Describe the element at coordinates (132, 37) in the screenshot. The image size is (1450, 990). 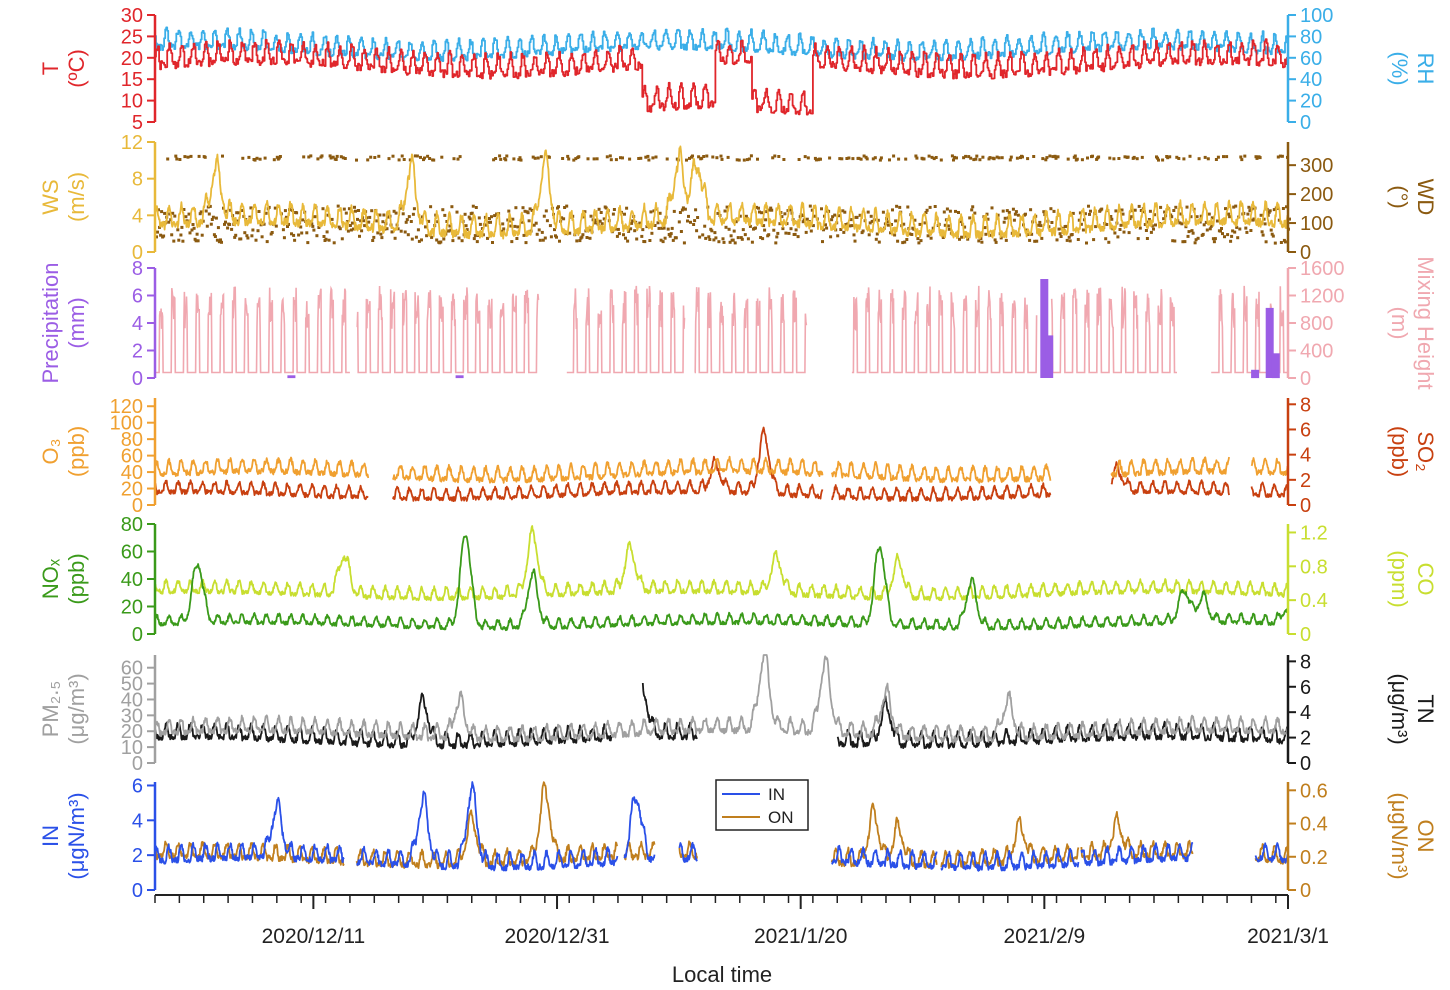
I see `y-tick-label: 25` at that location.